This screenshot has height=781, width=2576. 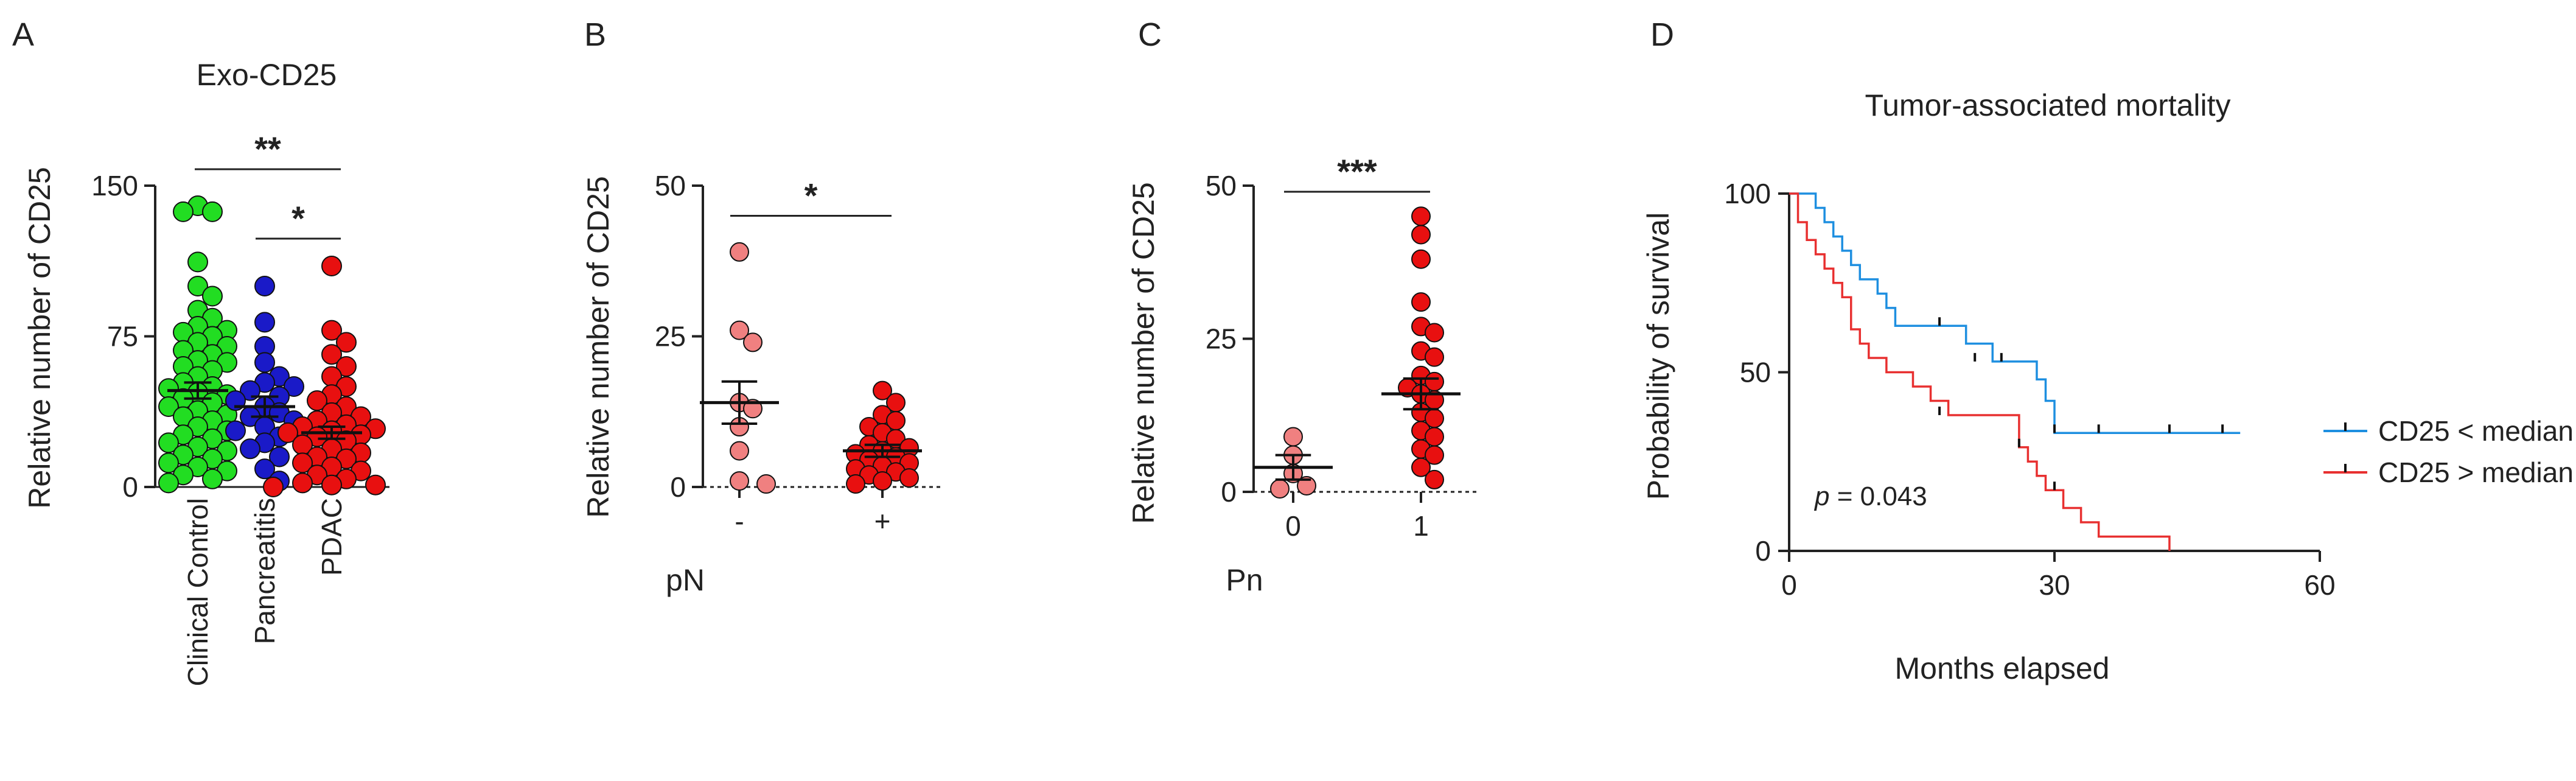 What do you see at coordinates (670, 185) in the screenshot?
I see `chart-b-ytick-label: 50` at bounding box center [670, 185].